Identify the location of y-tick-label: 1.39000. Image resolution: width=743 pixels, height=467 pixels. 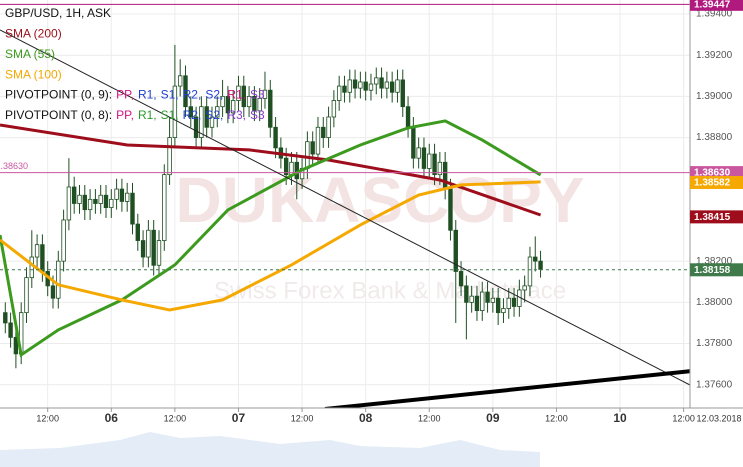
(714, 96).